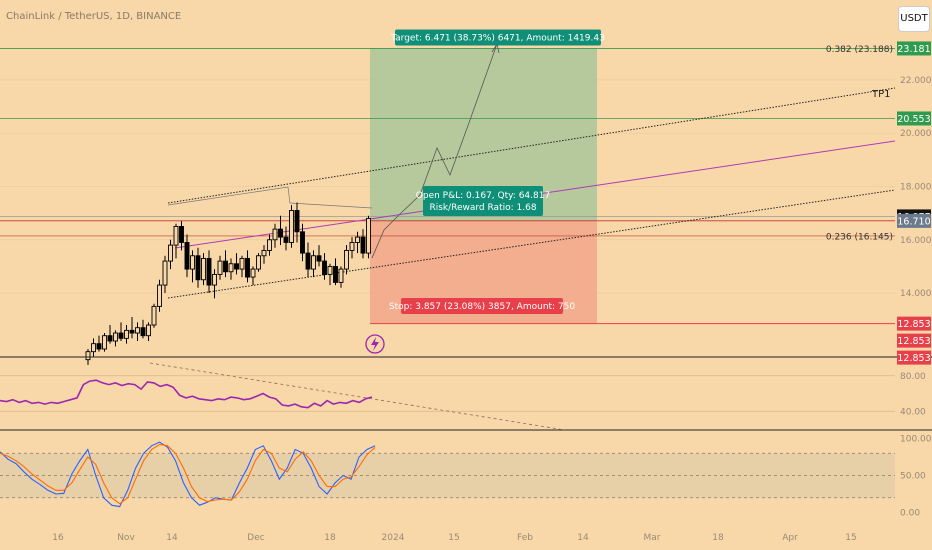 The width and height of the screenshot is (932, 550). Describe the element at coordinates (913, 477) in the screenshot. I see `stoch-tick-label: 50.00` at that location.